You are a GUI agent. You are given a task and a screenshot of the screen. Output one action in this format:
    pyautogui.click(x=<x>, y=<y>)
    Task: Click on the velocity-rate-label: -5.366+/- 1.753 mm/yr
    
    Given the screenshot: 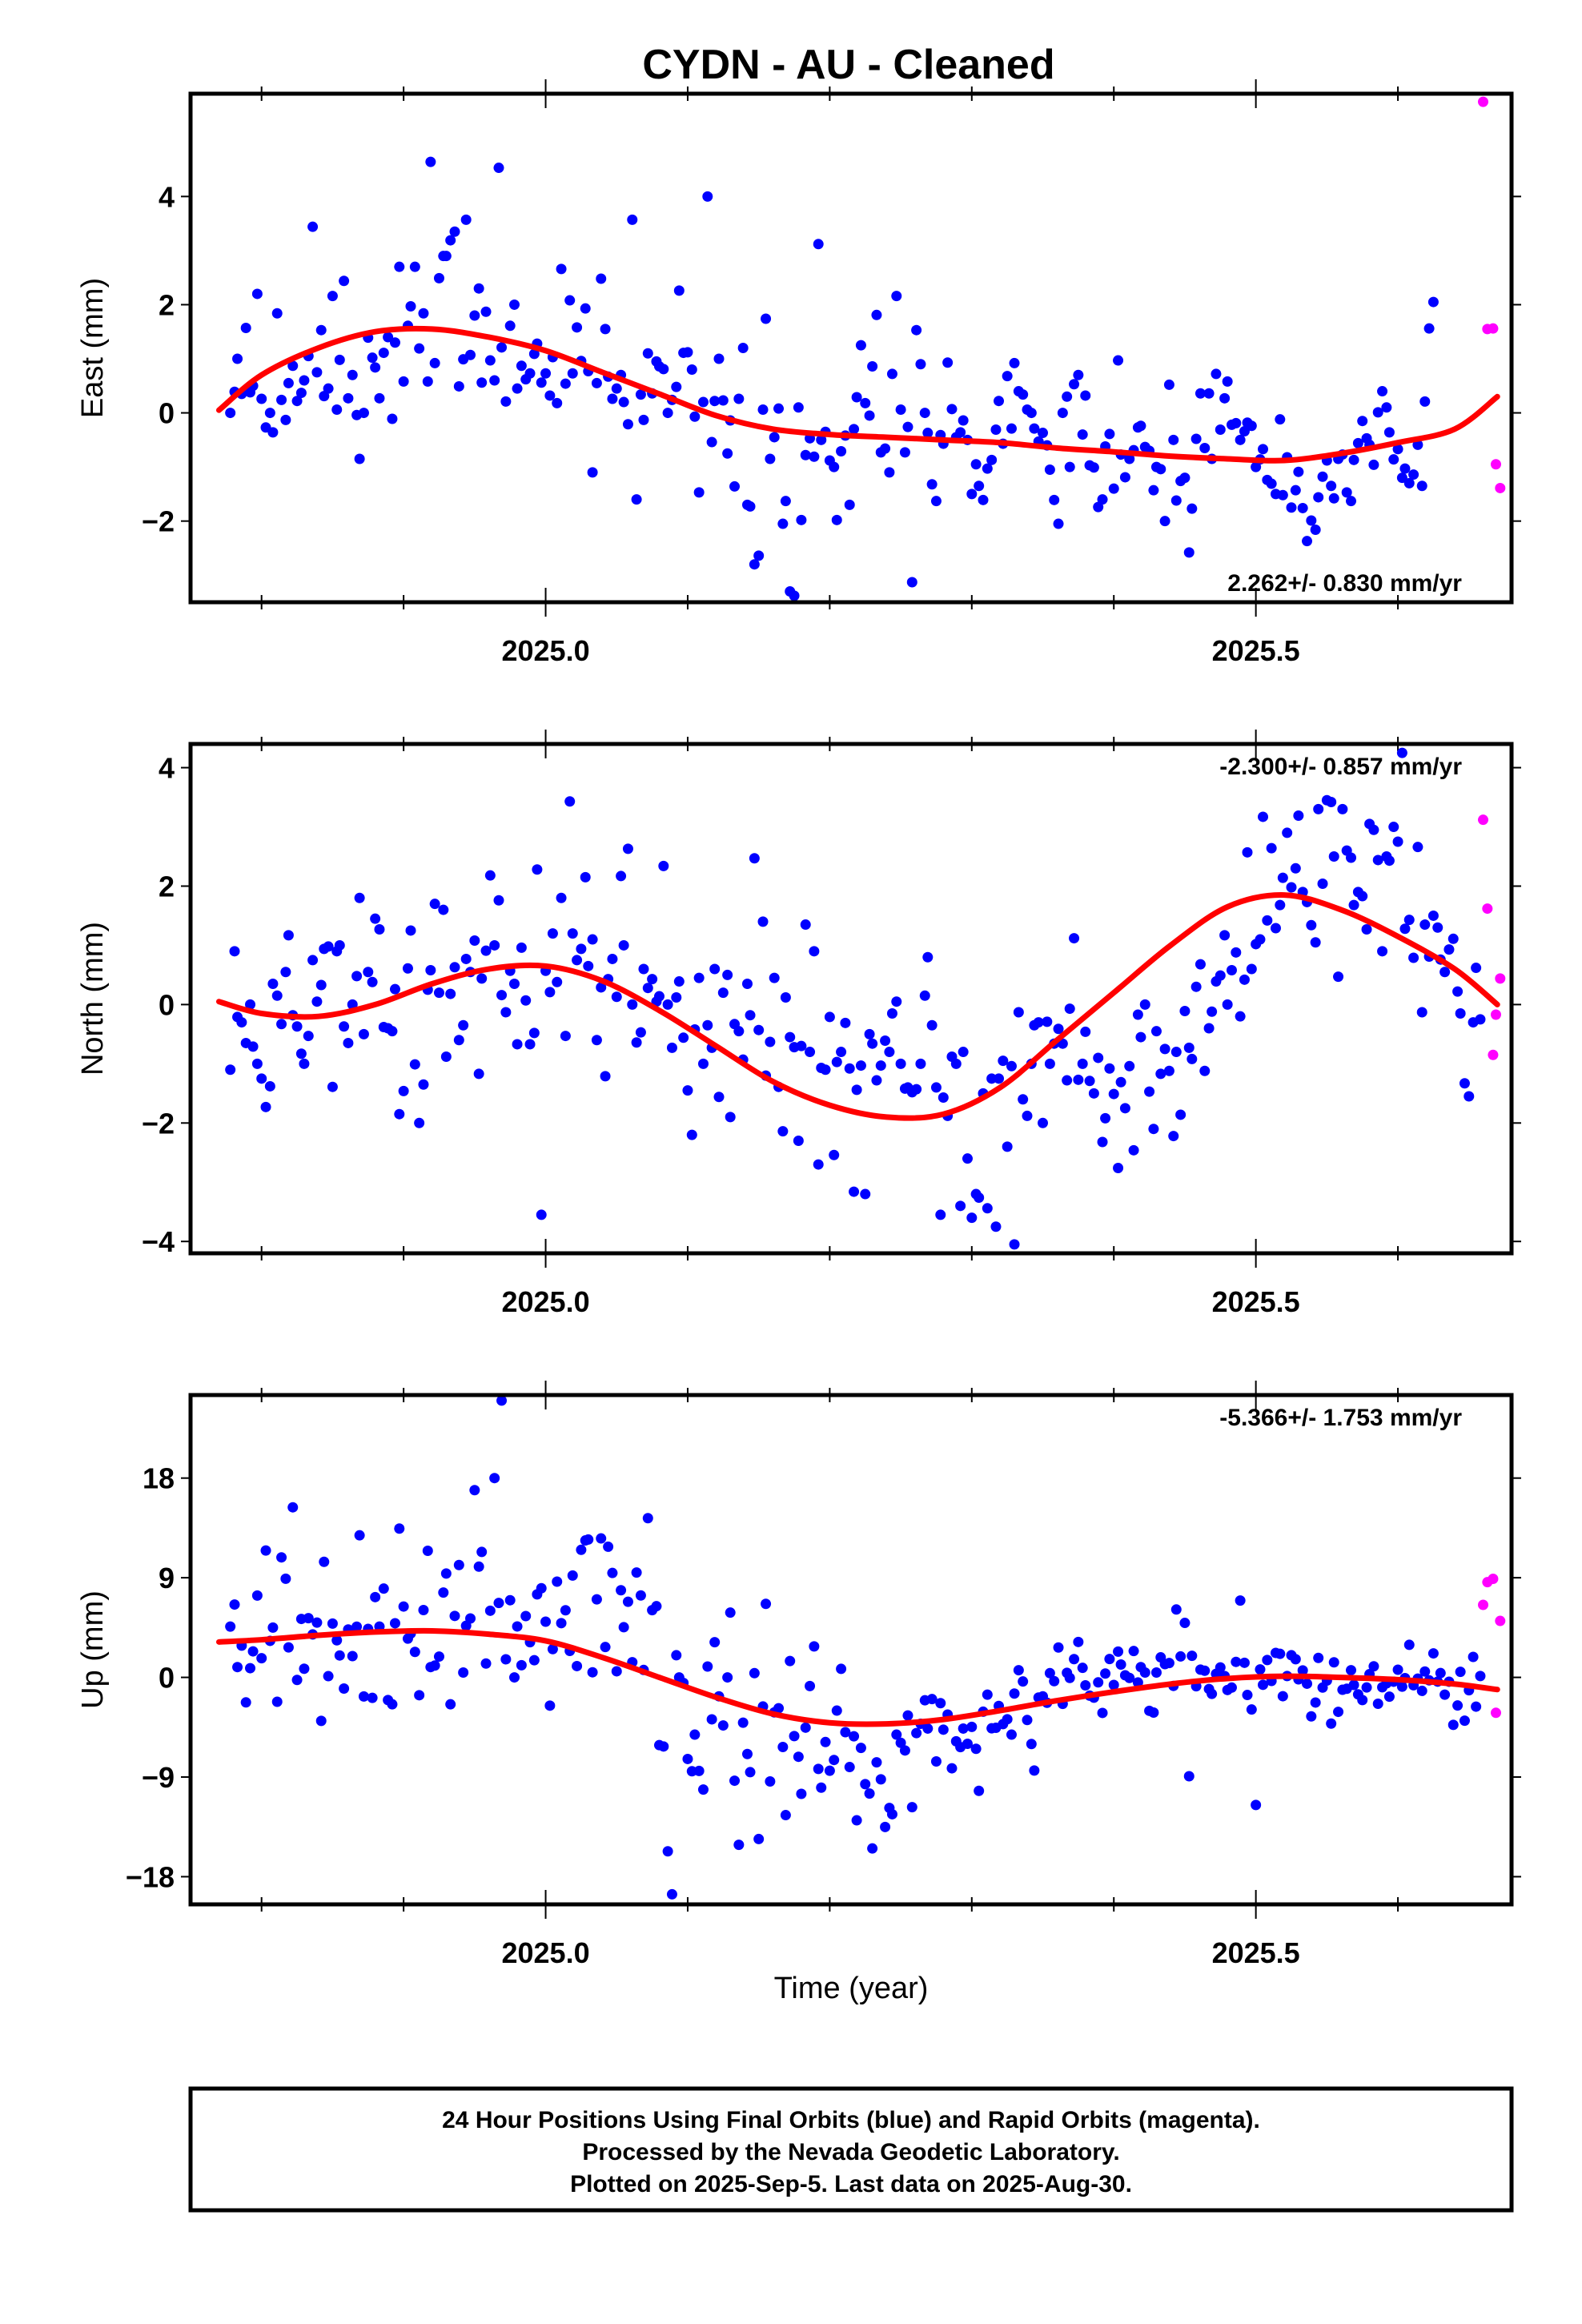 What is the action you would take?
    pyautogui.click(x=1340, y=1418)
    